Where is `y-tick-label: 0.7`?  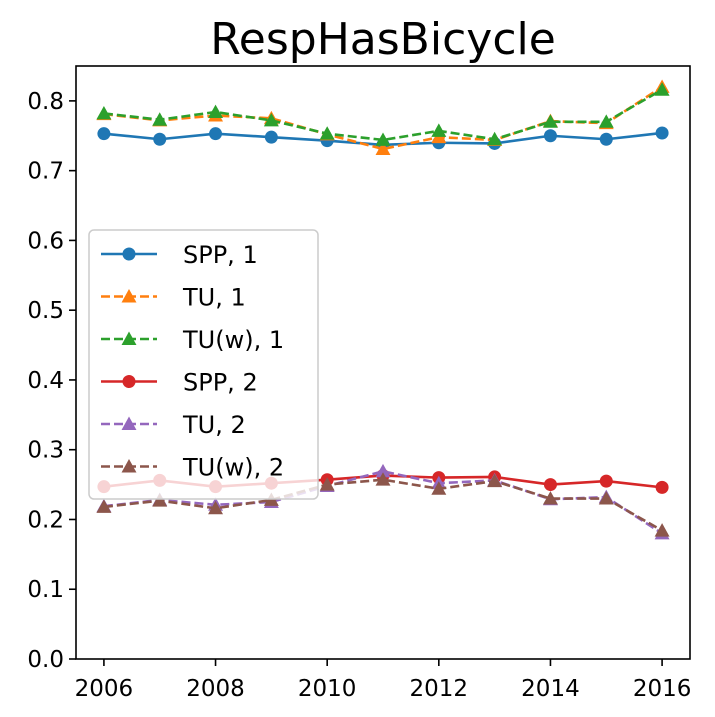
y-tick-label: 0.7 is located at coordinates (45, 172).